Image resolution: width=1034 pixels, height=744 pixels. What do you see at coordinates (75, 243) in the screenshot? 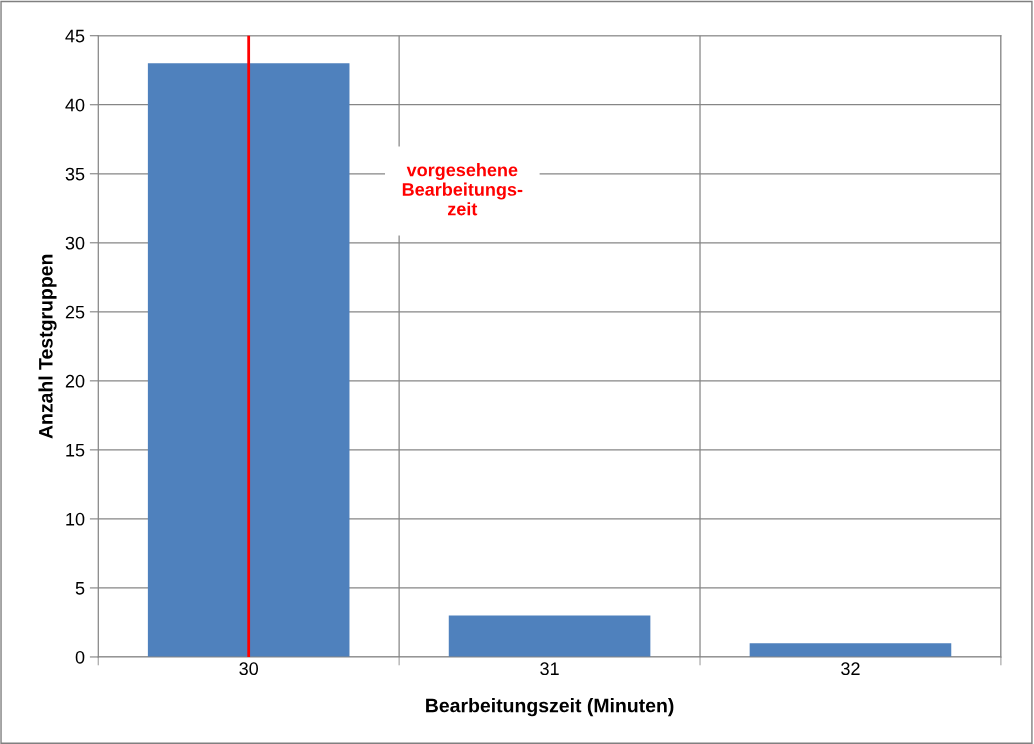
I see `y-tick-label: 30` at bounding box center [75, 243].